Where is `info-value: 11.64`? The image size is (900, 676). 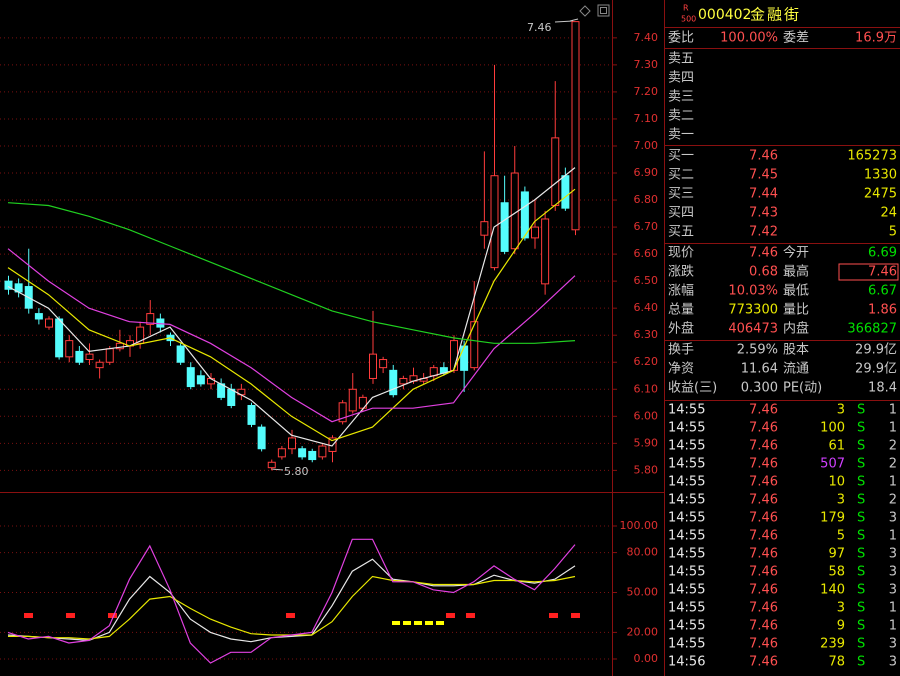 info-value: 11.64 is located at coordinates (759, 369).